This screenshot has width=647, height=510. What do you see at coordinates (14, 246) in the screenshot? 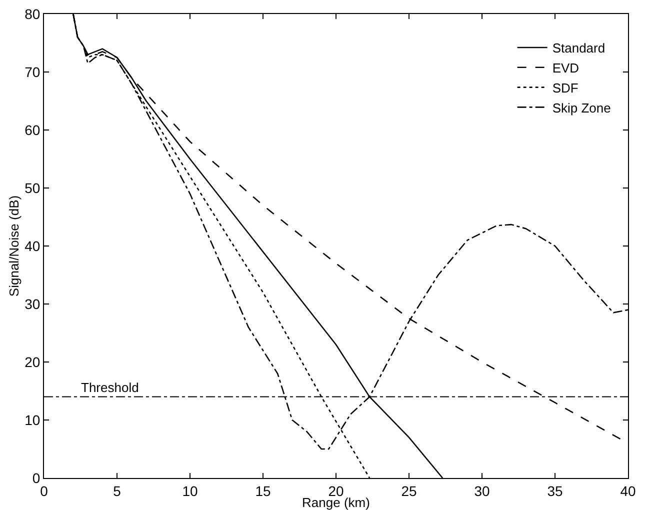
I see `y-axis-title: Signal/Noise (dB)` at bounding box center [14, 246].